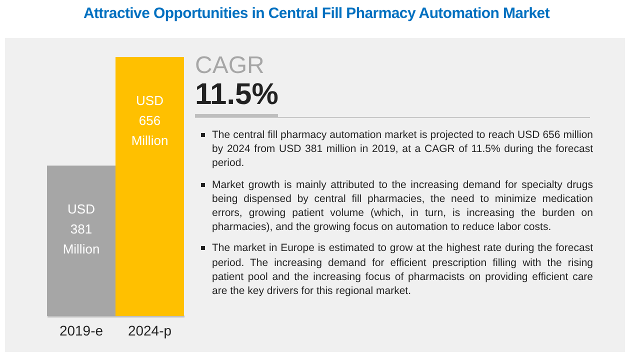  I want to click on text: Attractive Opportunities in Central Fill Pharmacy Automation Market, so click(316, 13).